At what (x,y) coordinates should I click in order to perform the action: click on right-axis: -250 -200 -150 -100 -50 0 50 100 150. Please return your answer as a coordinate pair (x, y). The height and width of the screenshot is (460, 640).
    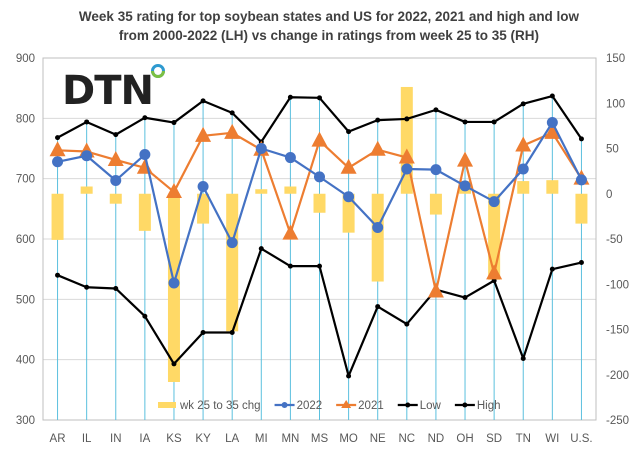
    Looking at the image, I should click on (617, 240).